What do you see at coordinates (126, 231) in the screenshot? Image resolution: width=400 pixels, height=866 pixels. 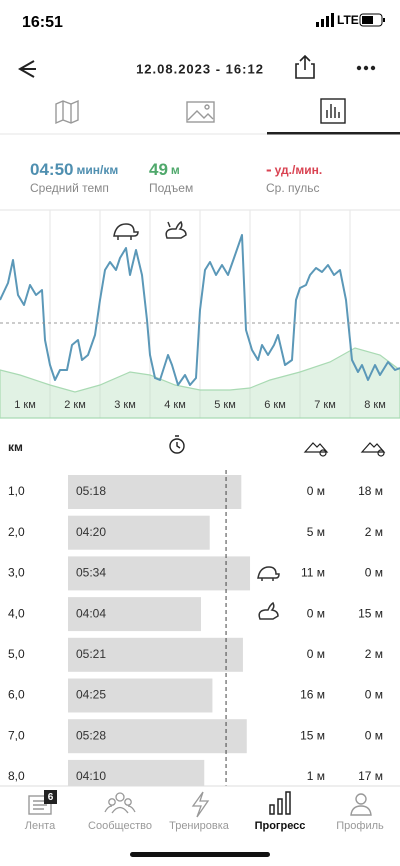 I see `slow-icon` at bounding box center [126, 231].